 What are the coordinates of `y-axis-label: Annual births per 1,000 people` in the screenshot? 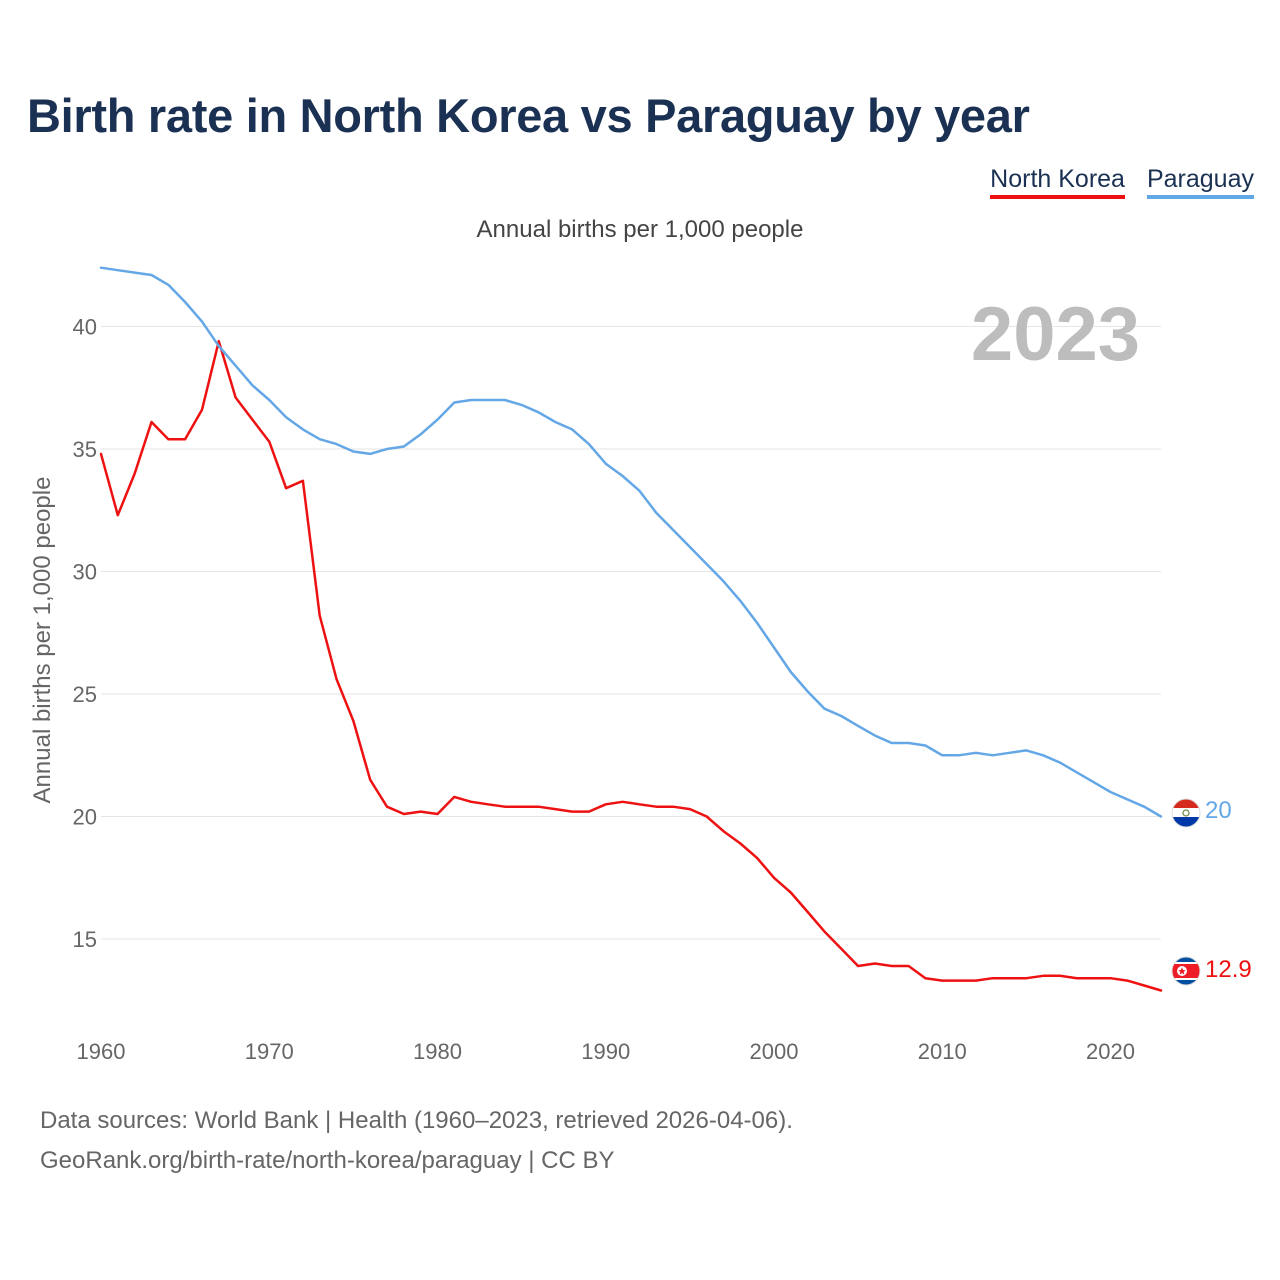 It's located at (42, 640).